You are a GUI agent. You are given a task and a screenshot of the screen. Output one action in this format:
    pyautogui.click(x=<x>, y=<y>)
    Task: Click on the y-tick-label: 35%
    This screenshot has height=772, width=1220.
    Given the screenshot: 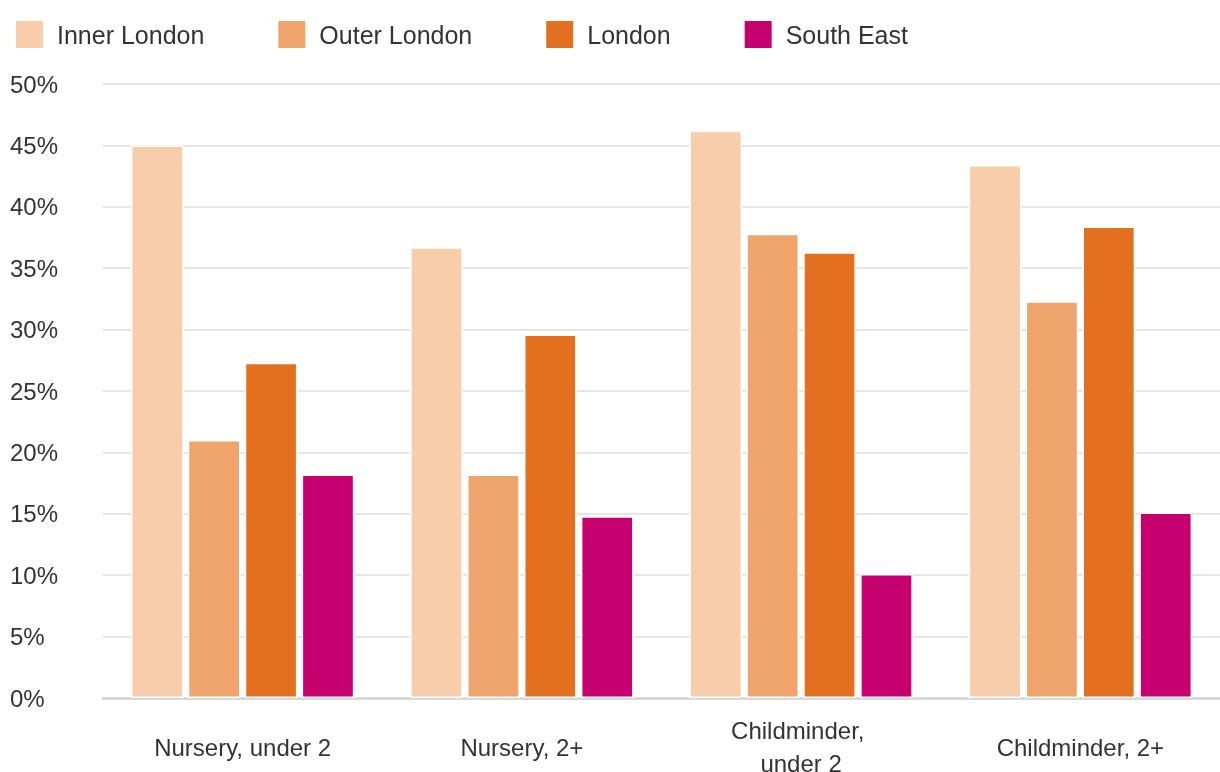 What is the action you would take?
    pyautogui.click(x=34, y=268)
    